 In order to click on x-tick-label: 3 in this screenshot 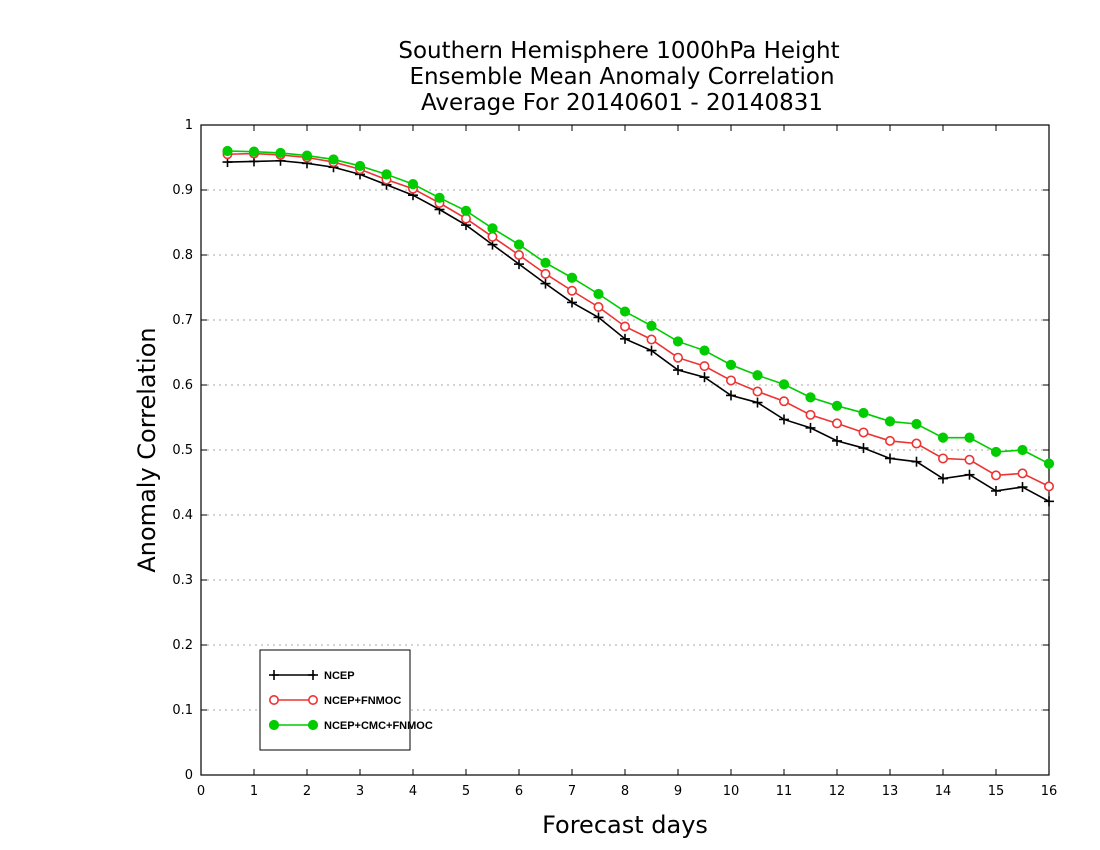, I will do `click(360, 791)`.